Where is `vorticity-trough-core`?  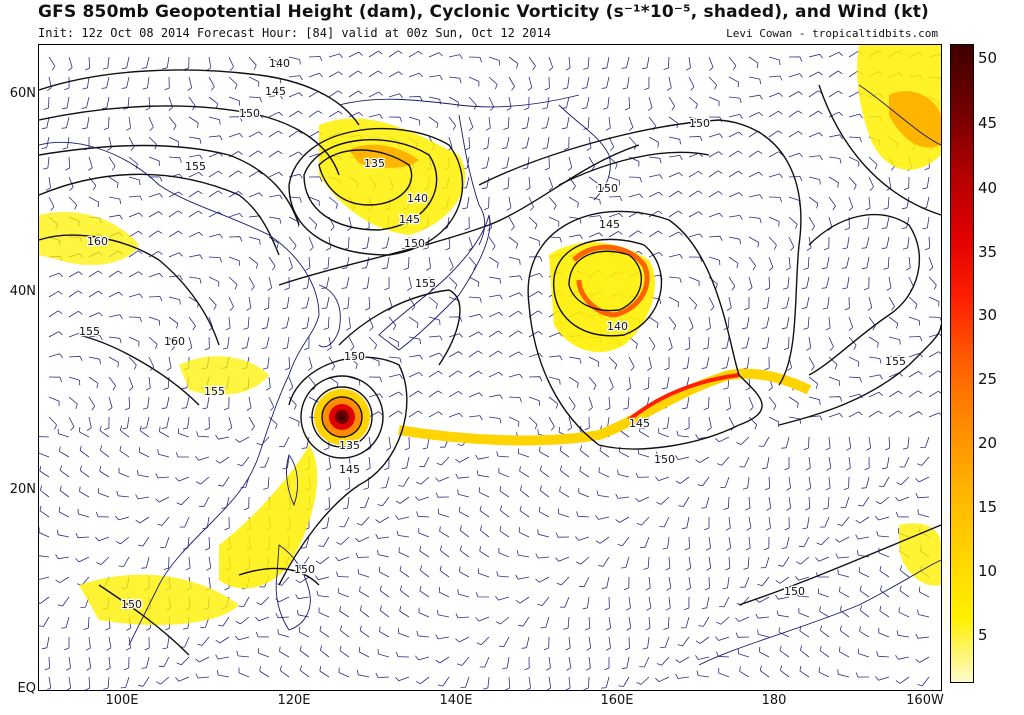 vorticity-trough-core is located at coordinates (683, 397).